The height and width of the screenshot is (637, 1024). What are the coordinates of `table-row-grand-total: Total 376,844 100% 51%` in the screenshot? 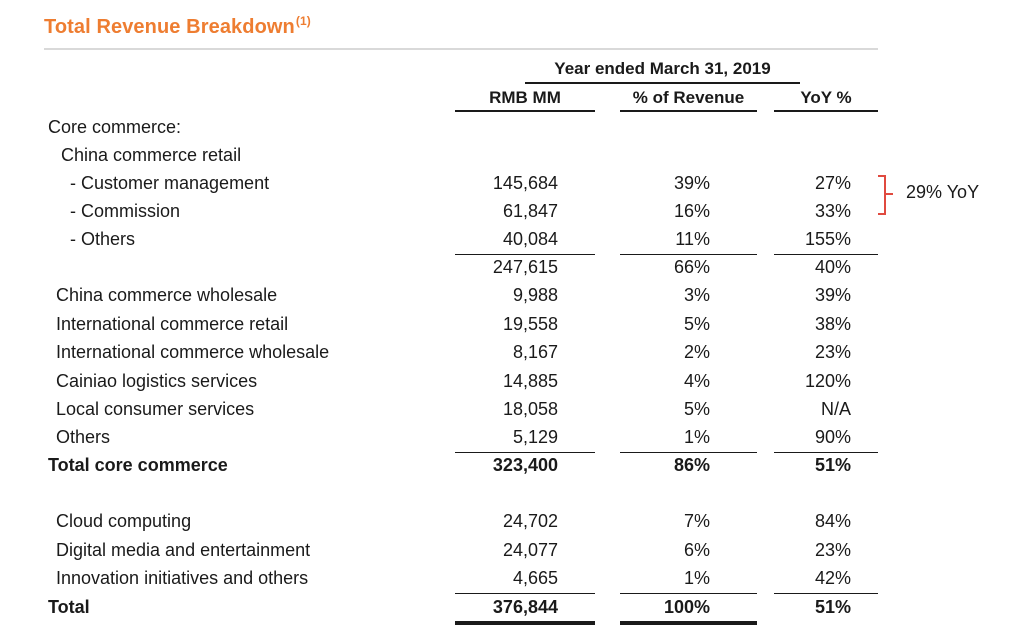 It's located at (512, 611).